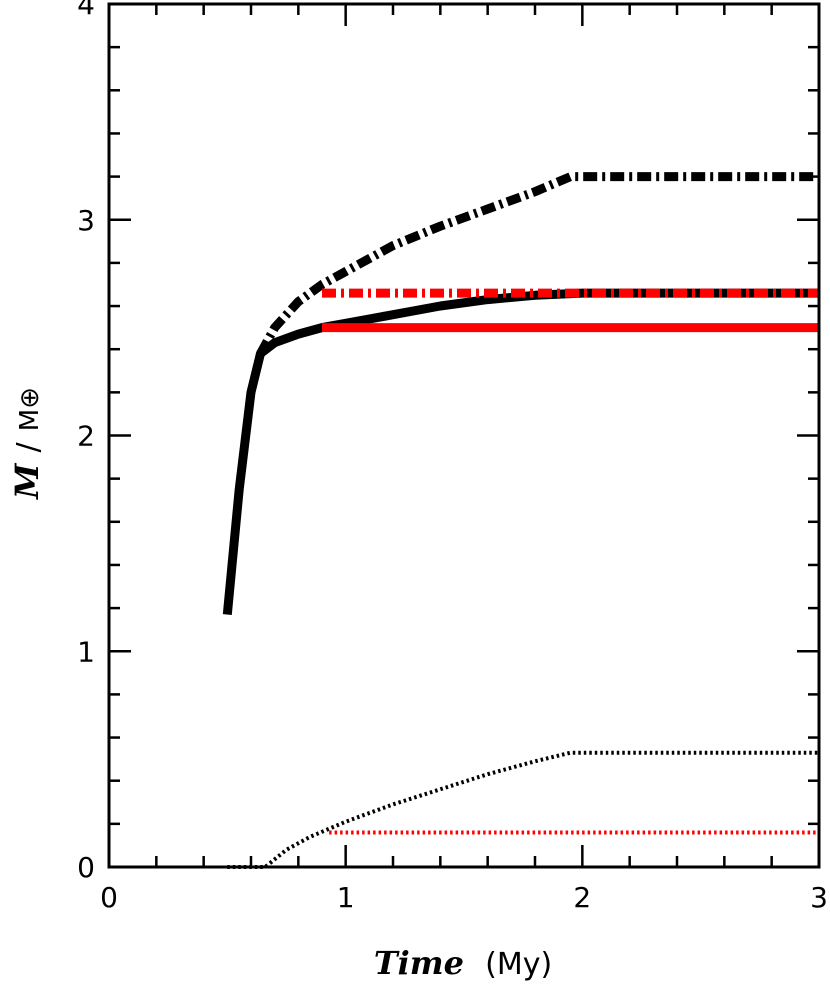 The image size is (830, 986). I want to click on x-tick-label: 3, so click(819, 897).